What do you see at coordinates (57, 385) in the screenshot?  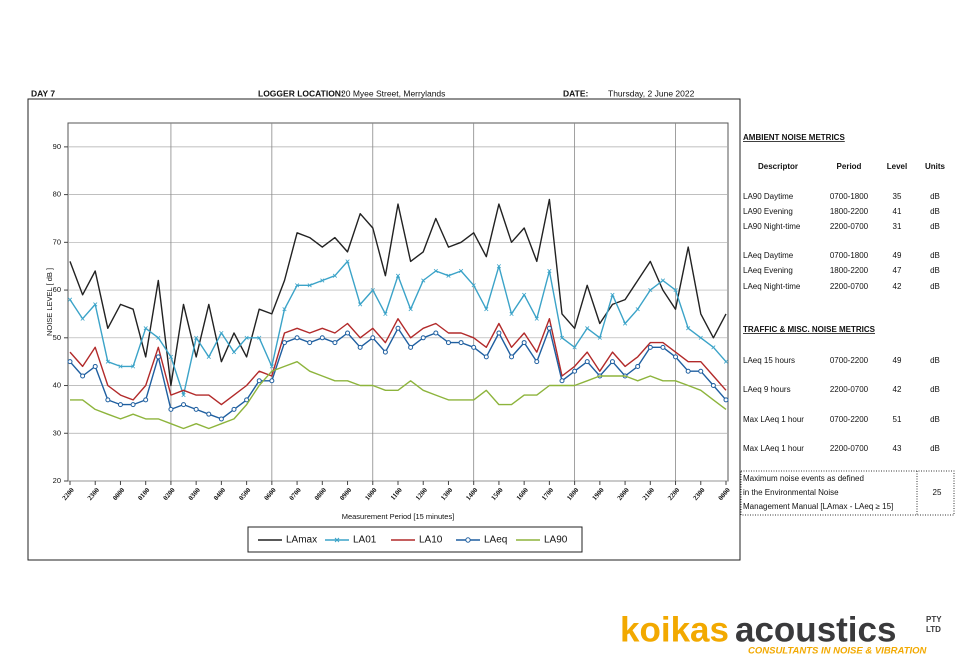 I see `y-tick-label: 40` at bounding box center [57, 385].